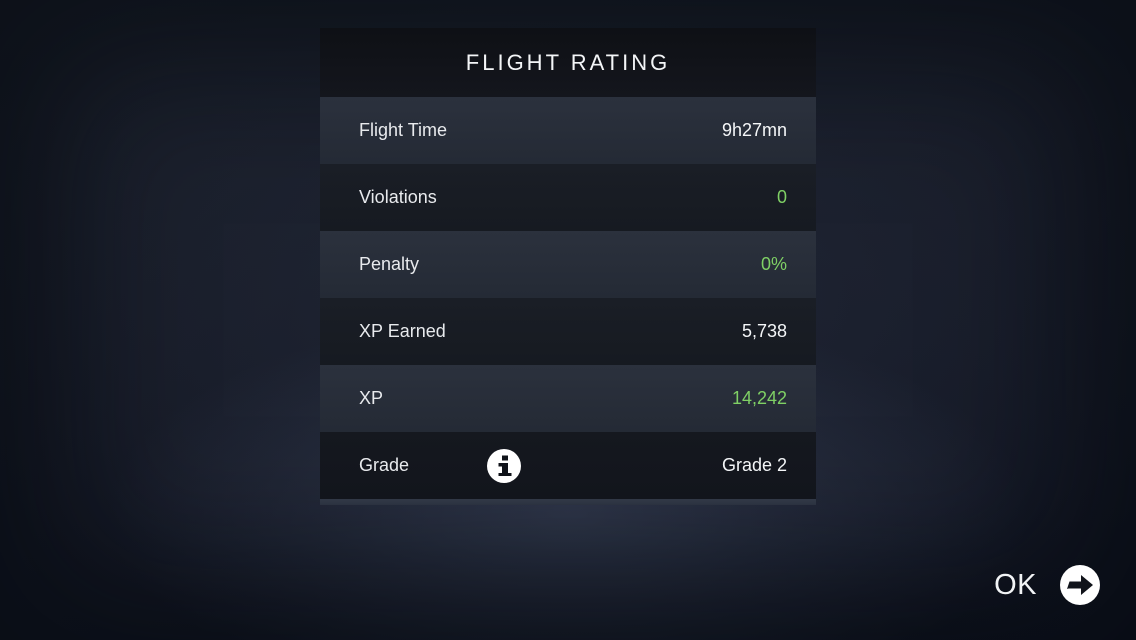  I want to click on stat-row-penalty: Penalty 0%, so click(568, 264).